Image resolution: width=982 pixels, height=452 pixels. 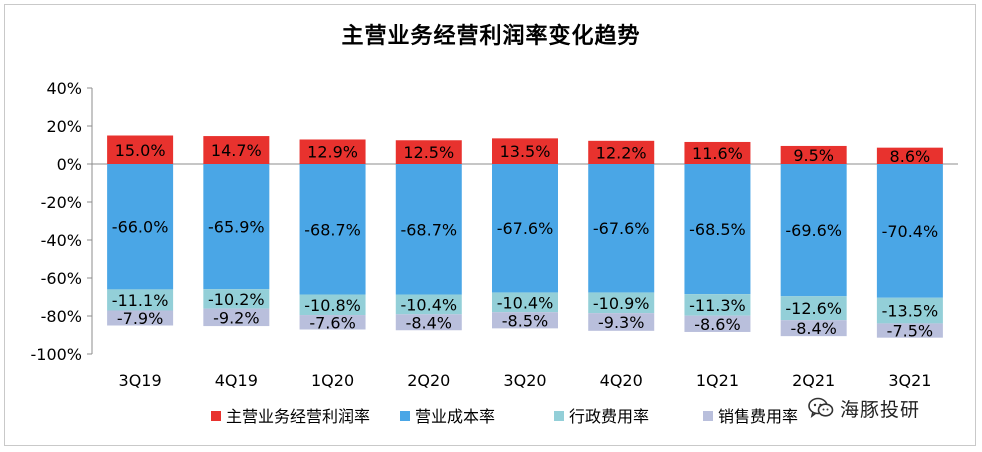 I want to click on x-tick-label: 1Q20, so click(x=332, y=380).